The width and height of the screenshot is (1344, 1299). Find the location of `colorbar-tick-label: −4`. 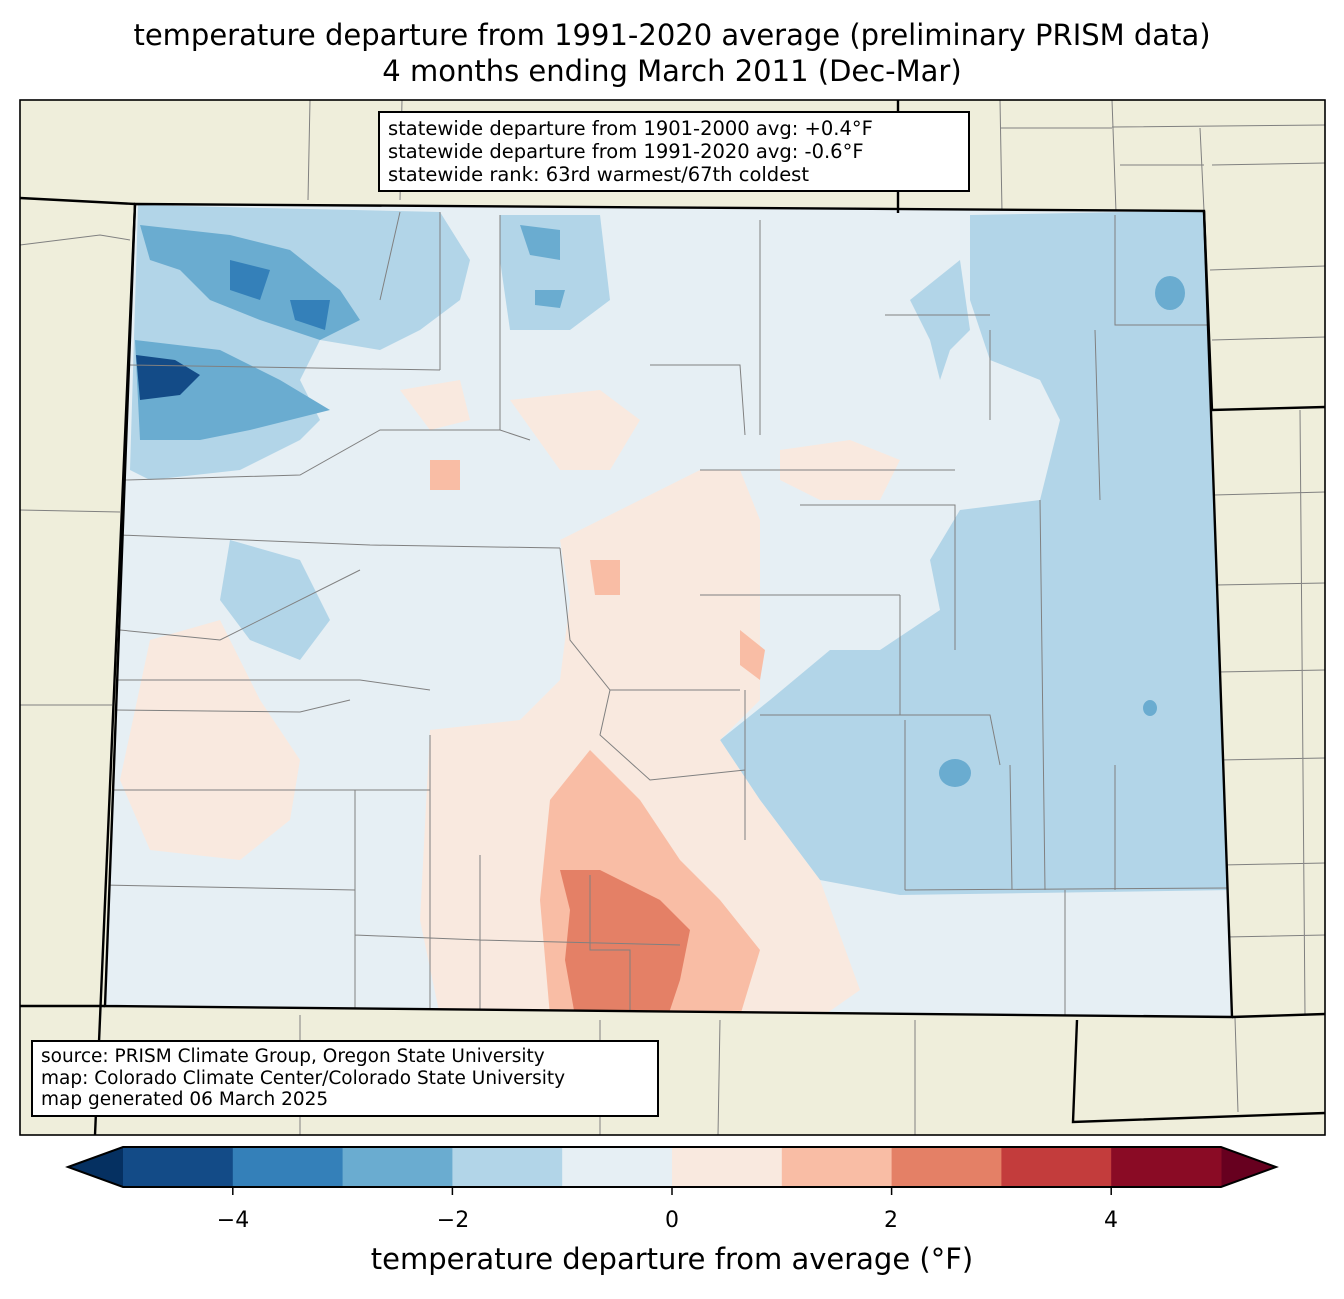

colorbar-tick-label: −4 is located at coordinates (233, 1220).